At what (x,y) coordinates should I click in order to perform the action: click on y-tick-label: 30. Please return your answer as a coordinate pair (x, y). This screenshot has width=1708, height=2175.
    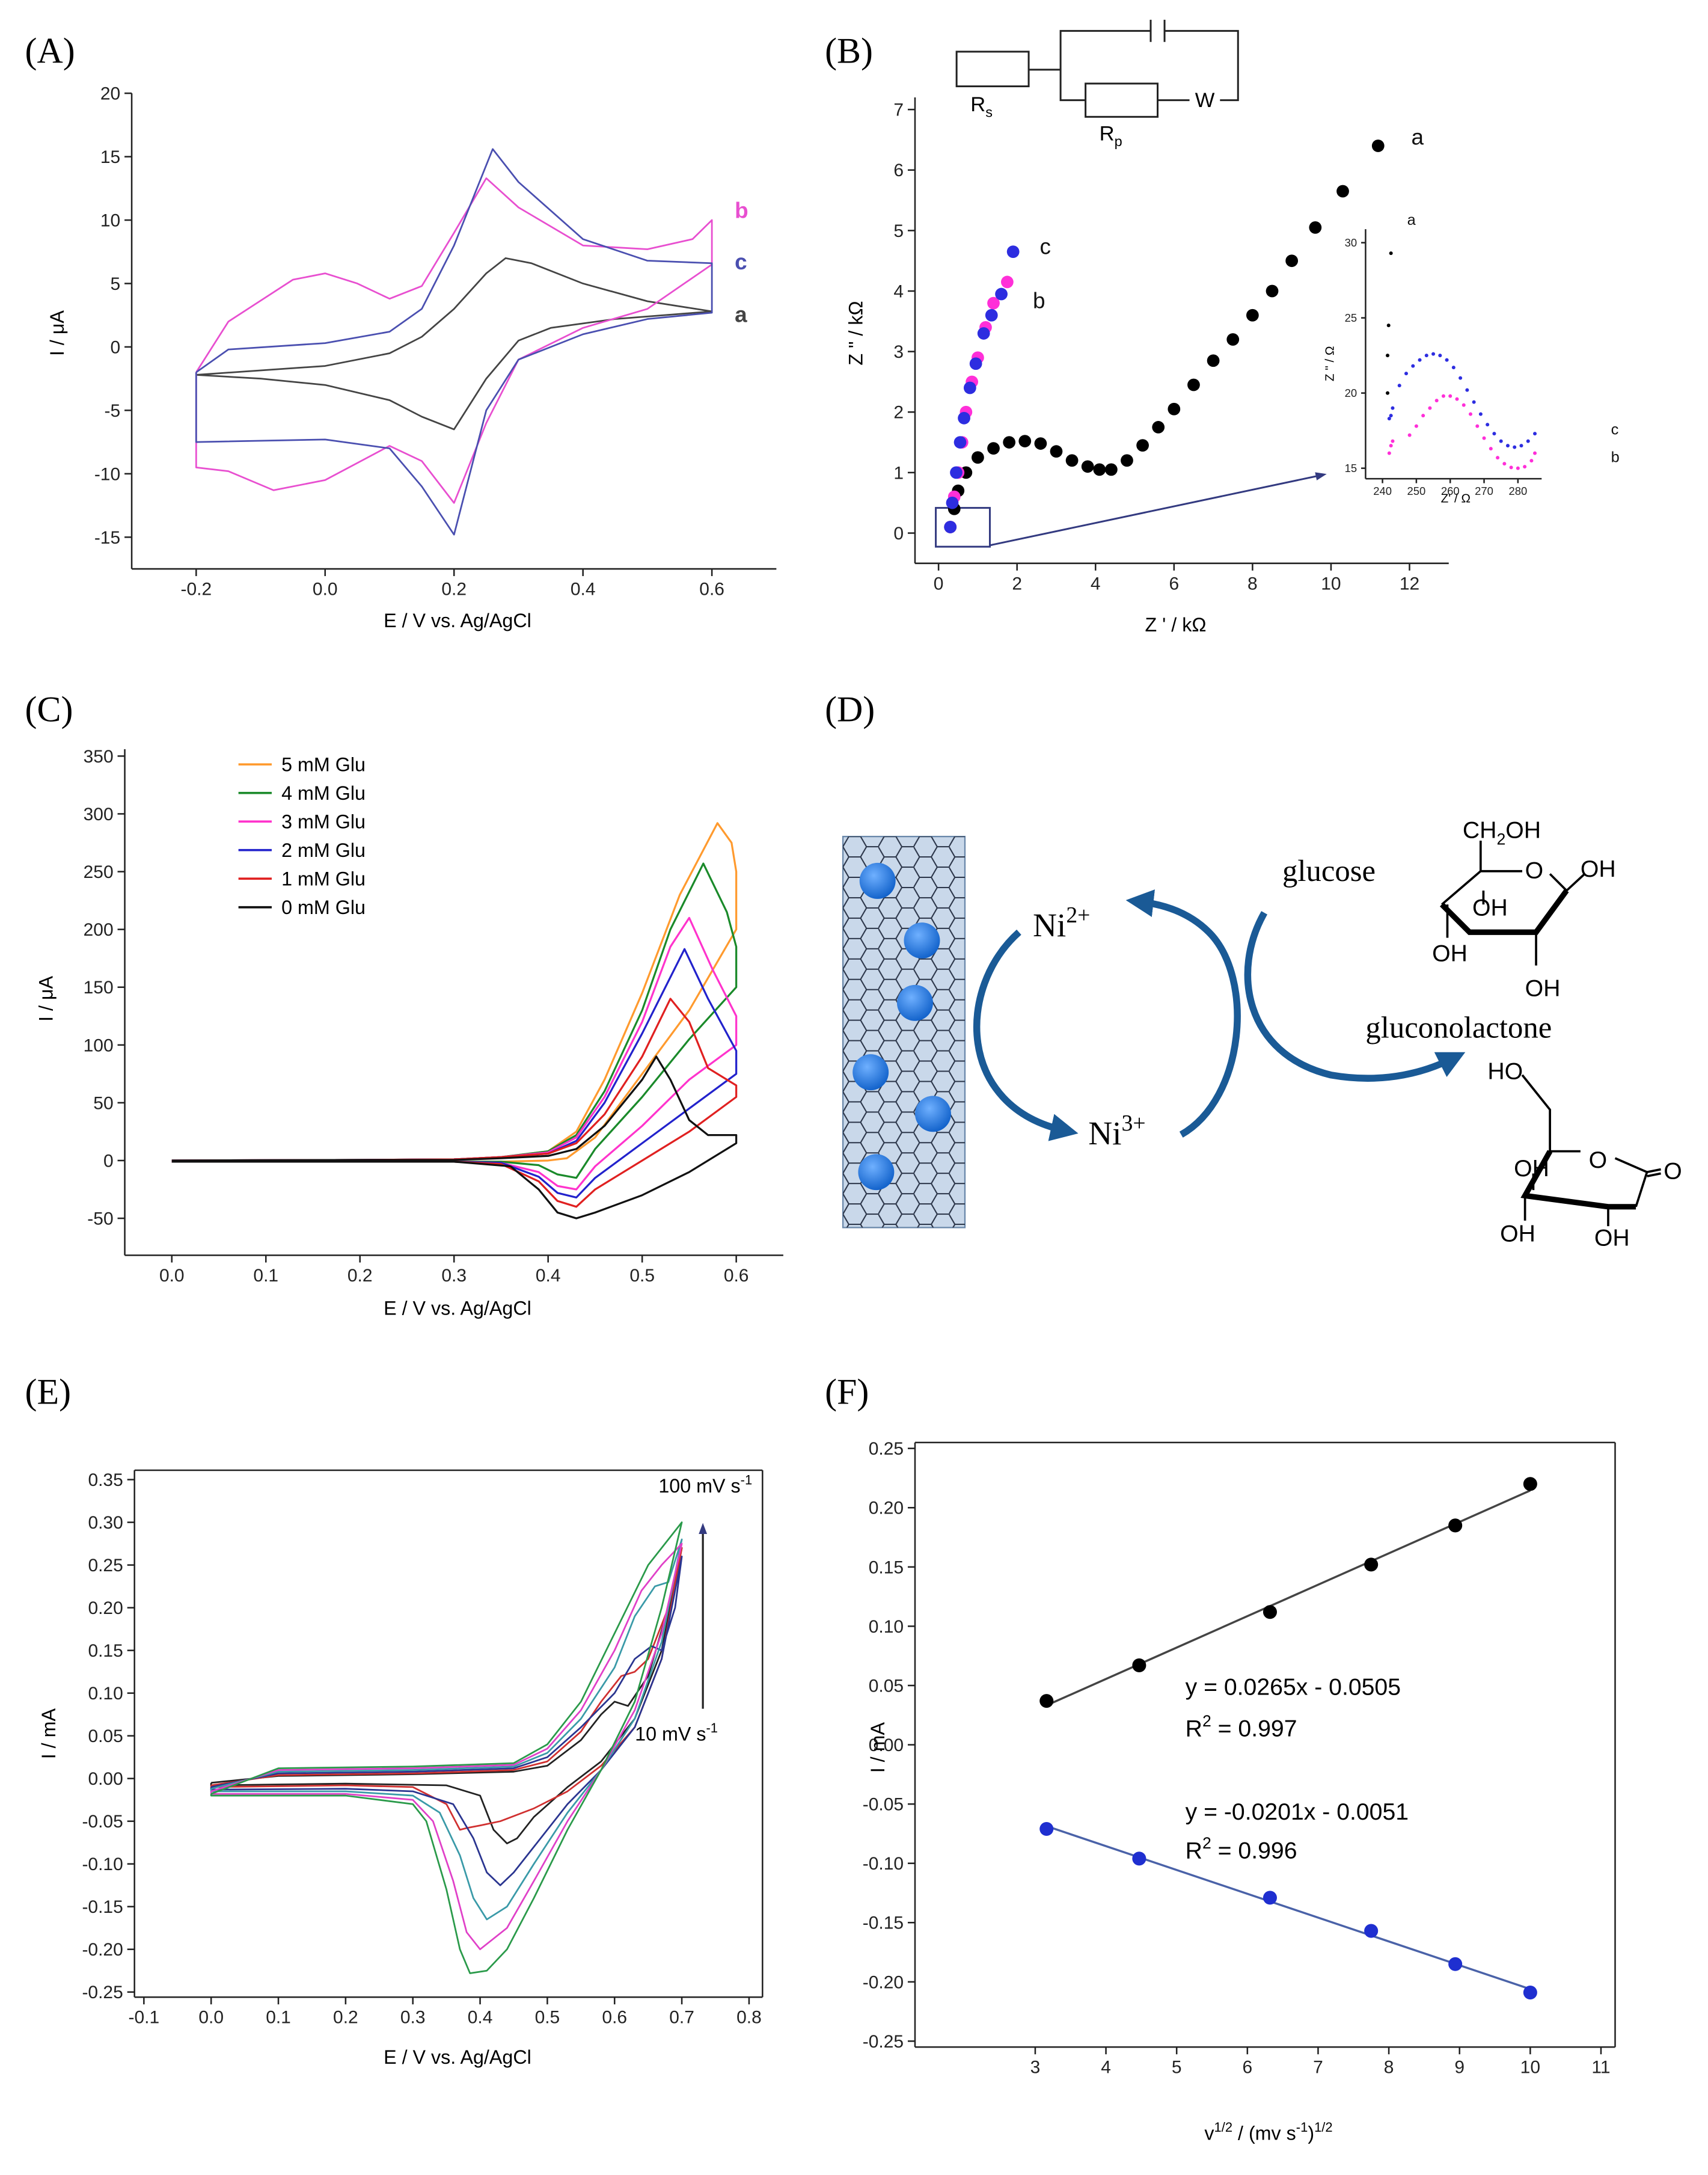
    Looking at the image, I should click on (1351, 243).